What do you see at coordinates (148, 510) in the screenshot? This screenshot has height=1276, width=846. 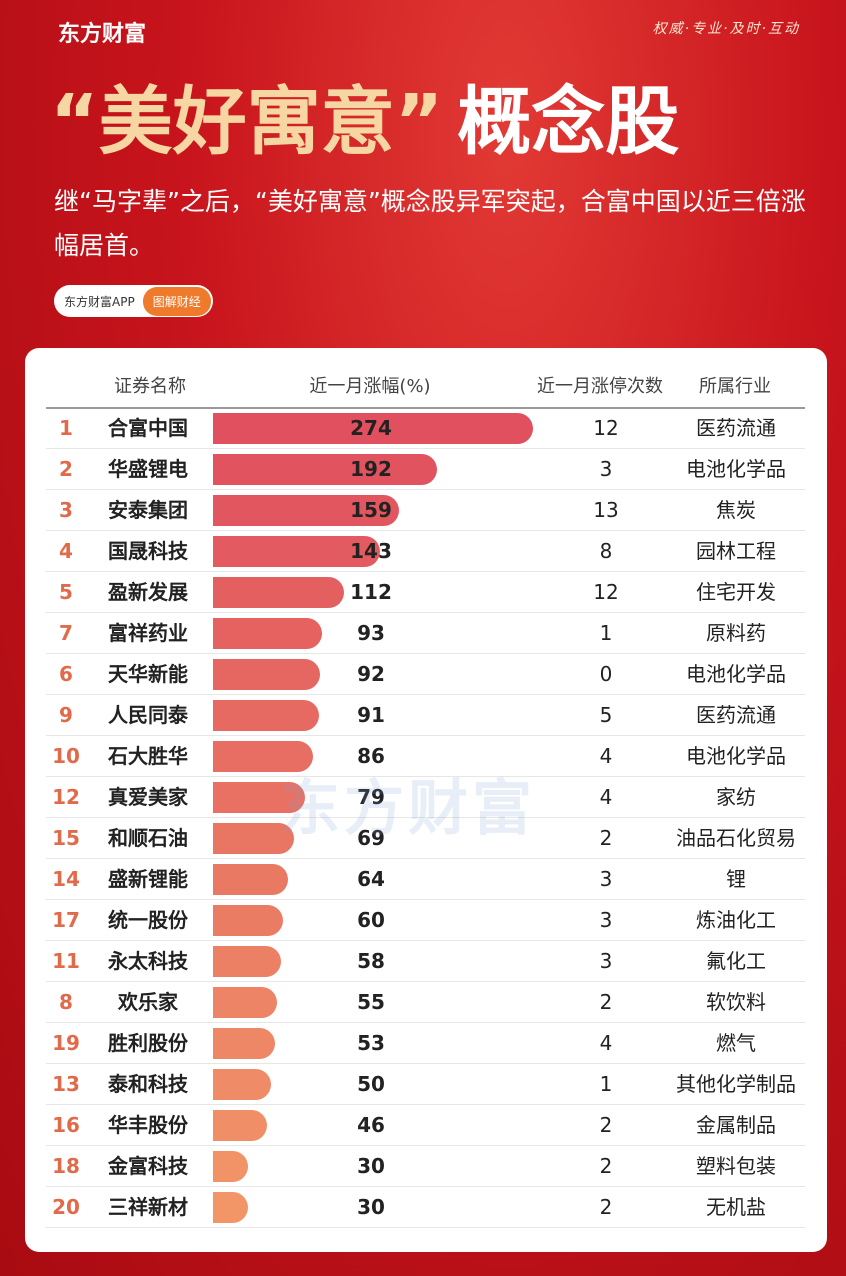 I see `stock-name: 安泰集团` at bounding box center [148, 510].